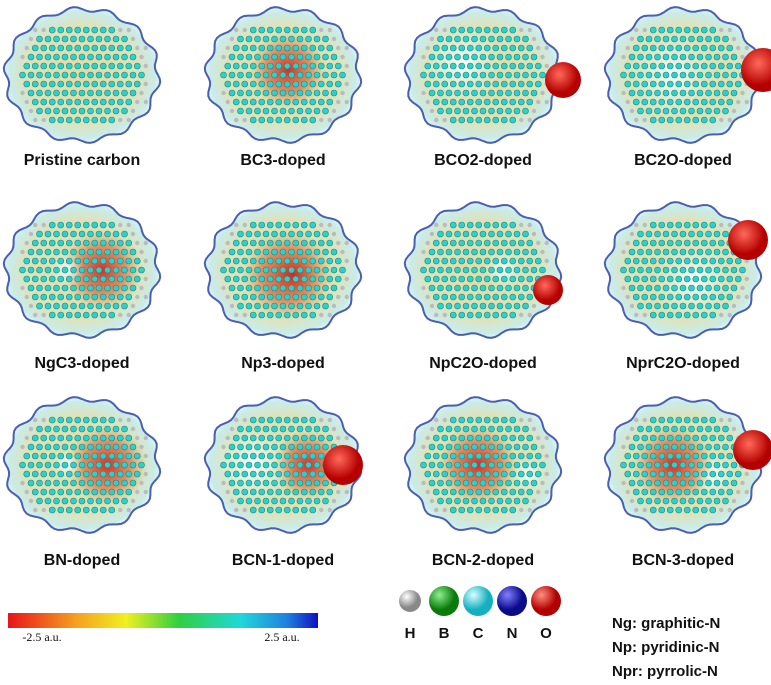 Image resolution: width=771 pixels, height=685 pixels. Describe the element at coordinates (282, 160) in the screenshot. I see `panel-label: BC3-doped` at that location.